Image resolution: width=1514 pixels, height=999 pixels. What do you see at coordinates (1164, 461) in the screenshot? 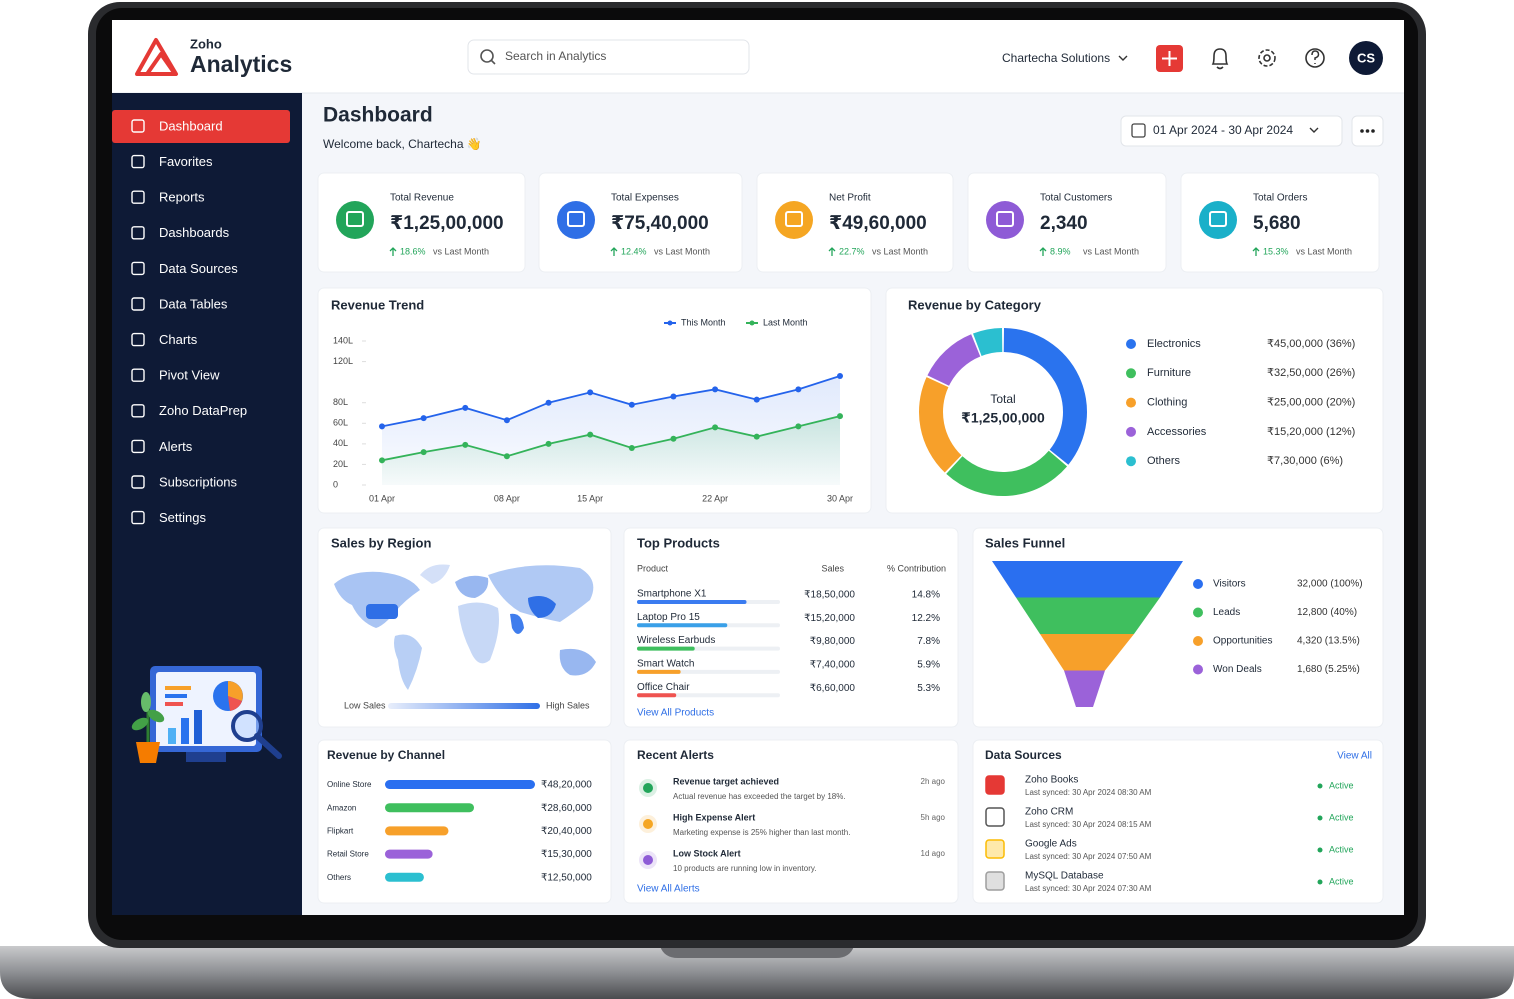
I see `legend-label: Others` at bounding box center [1164, 461].